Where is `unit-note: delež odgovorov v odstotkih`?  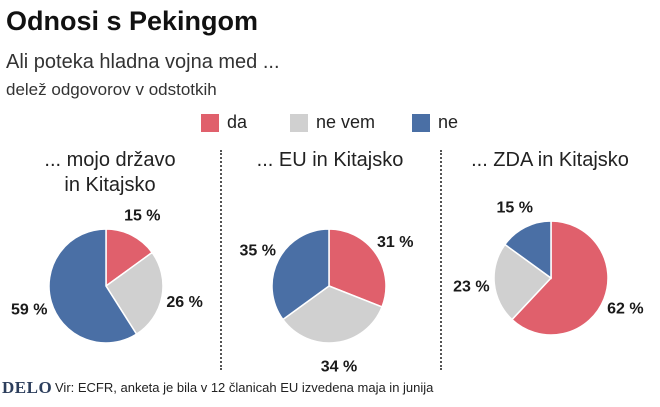 unit-note: delež odgovorov v odstotkih is located at coordinates (111, 89).